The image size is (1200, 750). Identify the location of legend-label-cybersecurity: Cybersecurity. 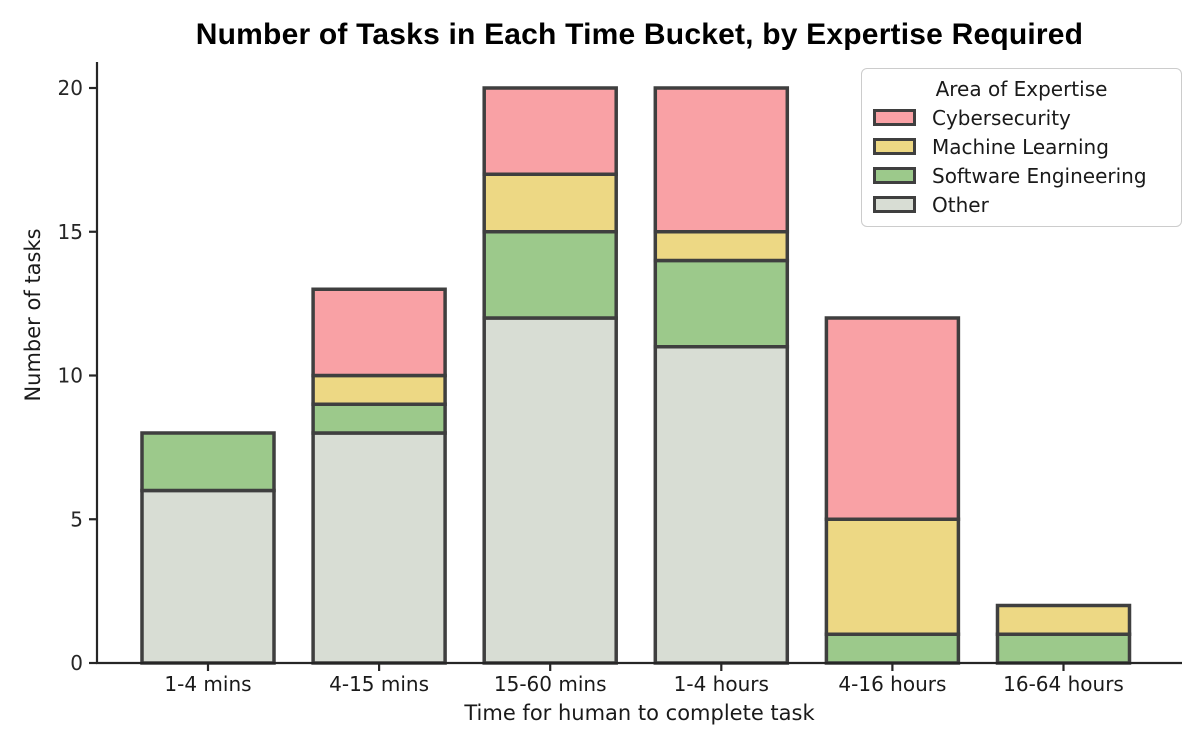
(1001, 117).